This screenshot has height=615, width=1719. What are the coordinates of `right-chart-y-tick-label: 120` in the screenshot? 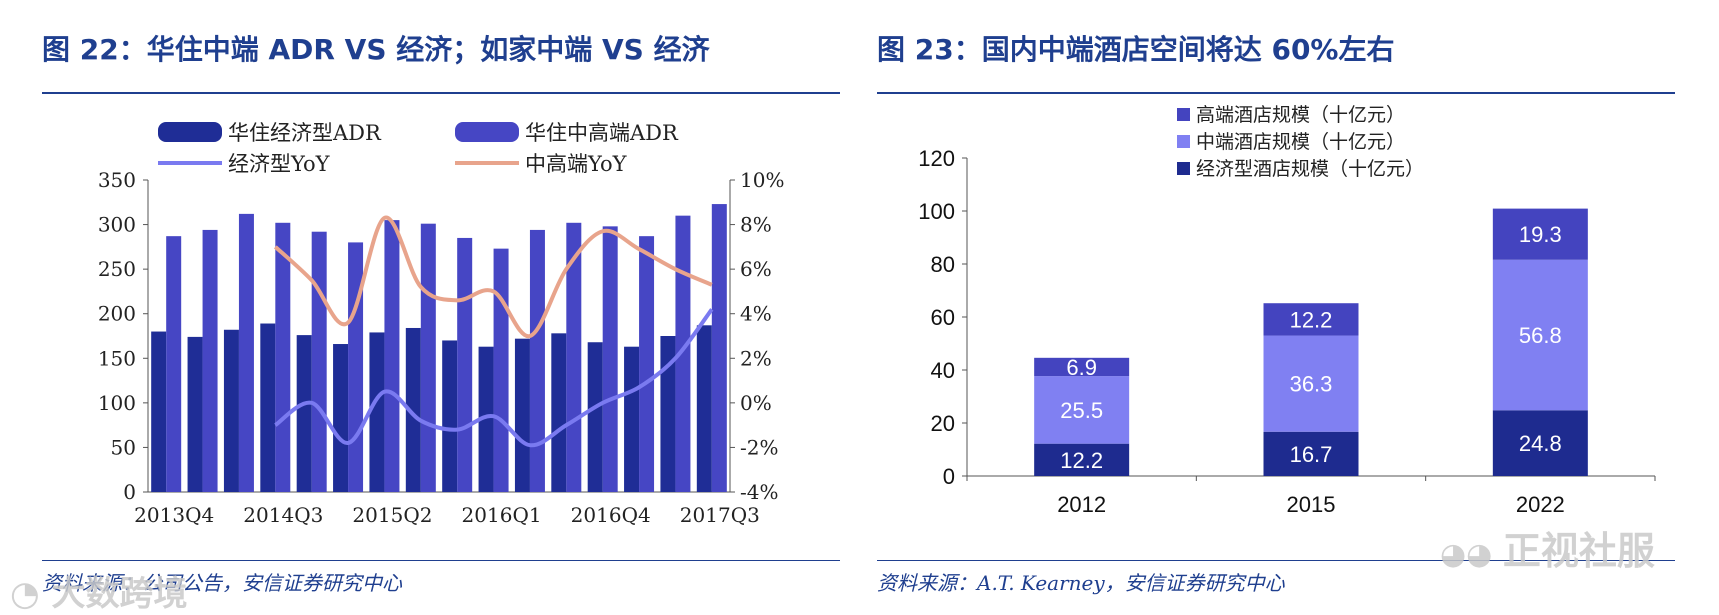 It's located at (936, 158).